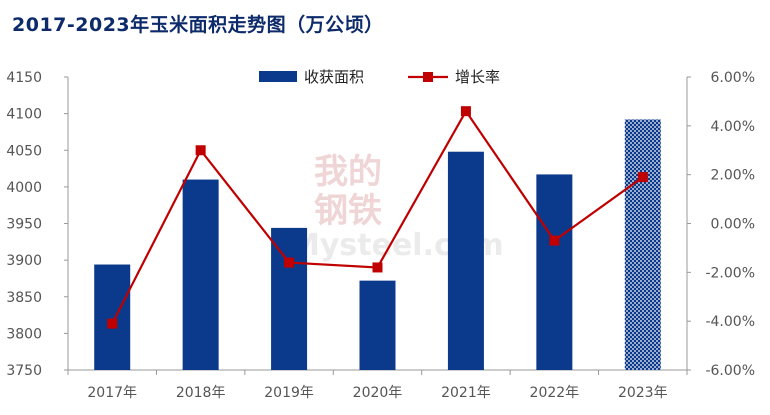 The image size is (770, 415). I want to click on y-right-tick-label: 2.00%, so click(733, 176).